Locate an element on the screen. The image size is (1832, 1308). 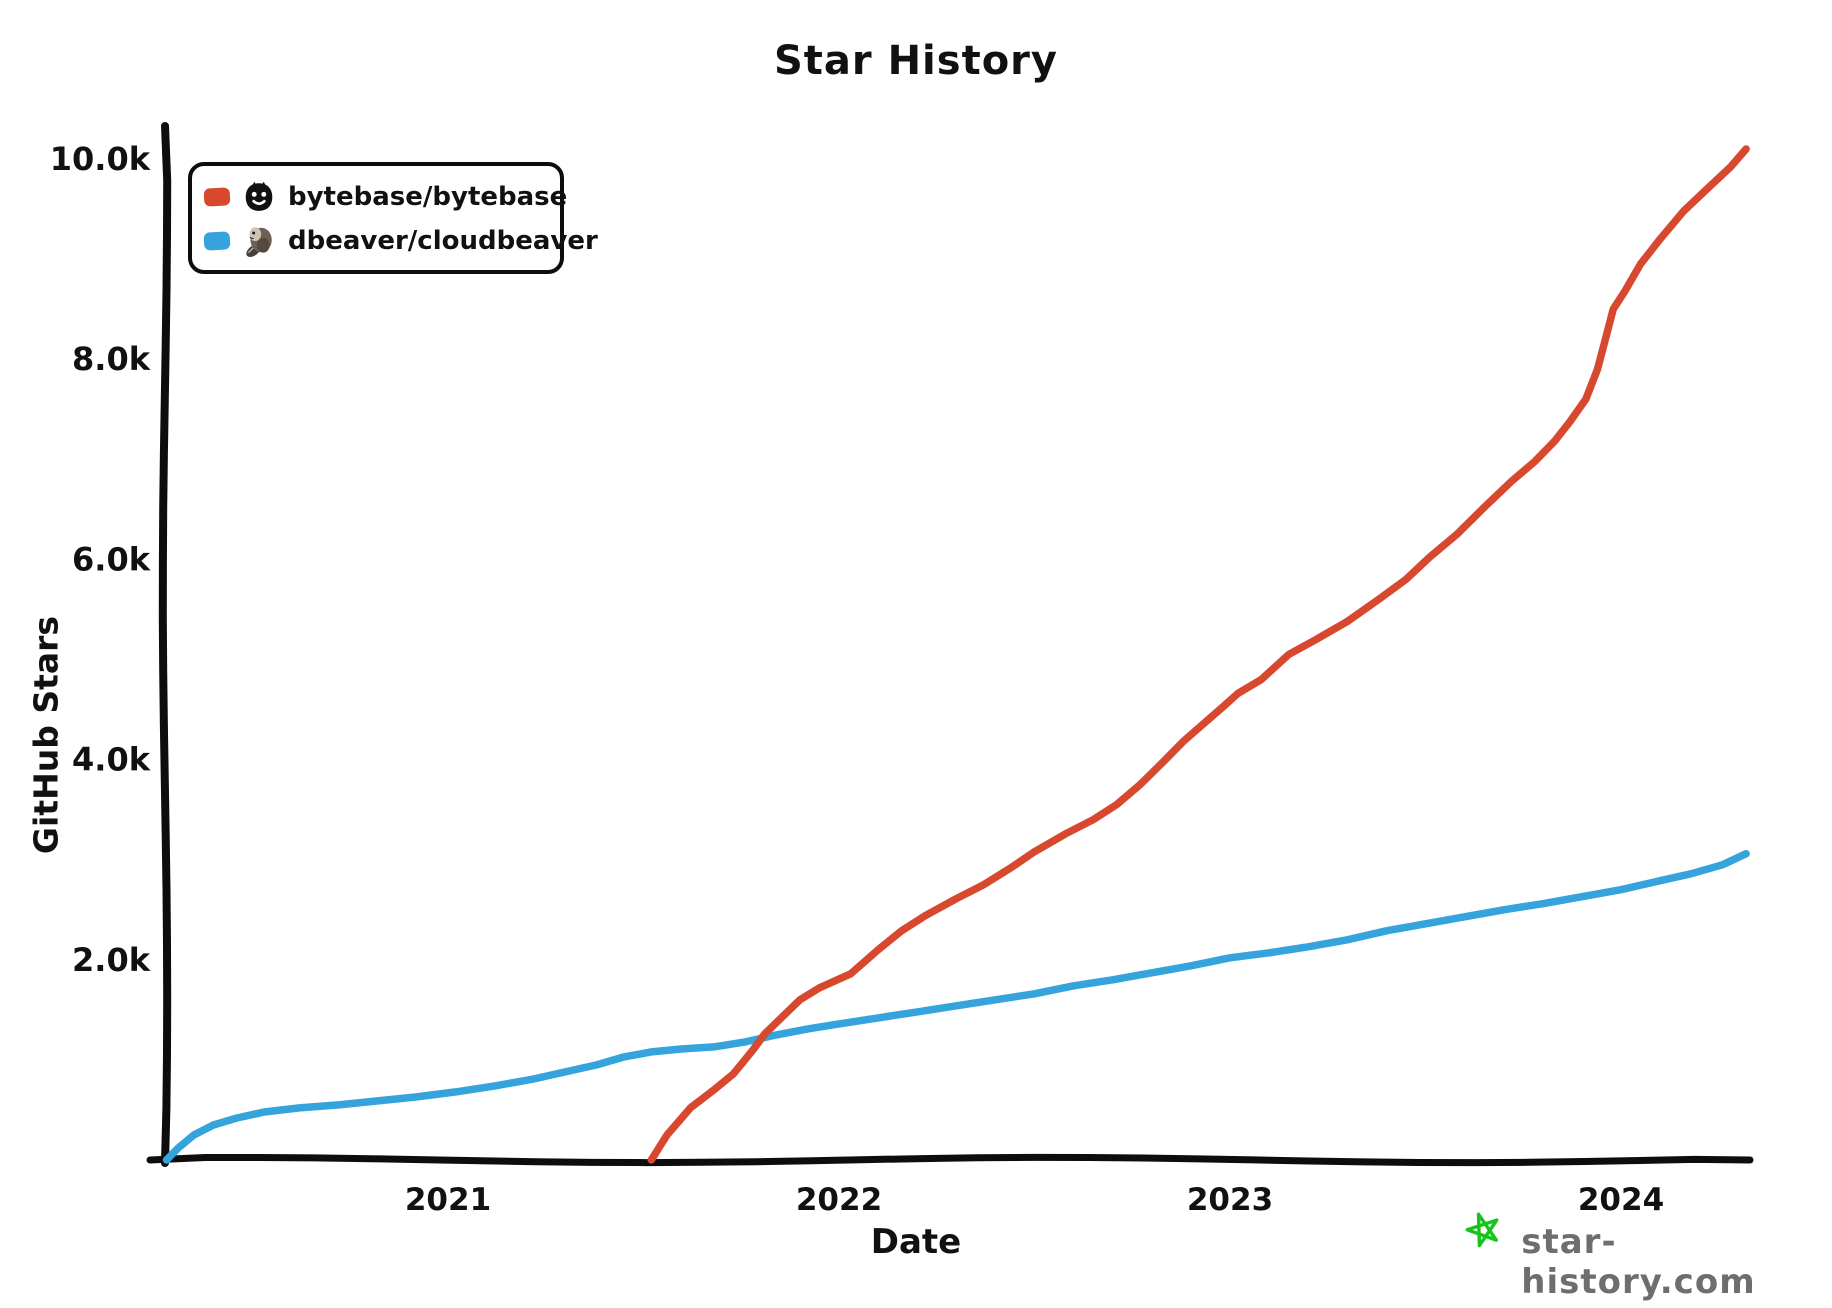
x-tick-2024: 2024 is located at coordinates (1621, 1200).